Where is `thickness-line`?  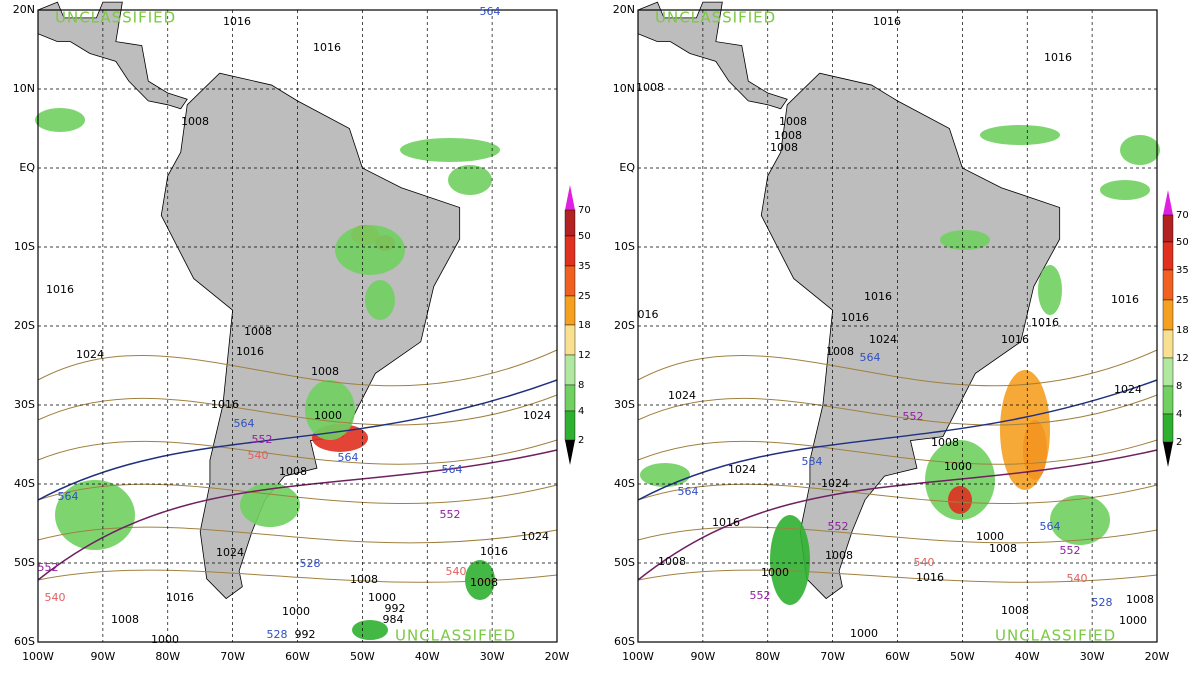 thickness-line is located at coordinates (297, 515).